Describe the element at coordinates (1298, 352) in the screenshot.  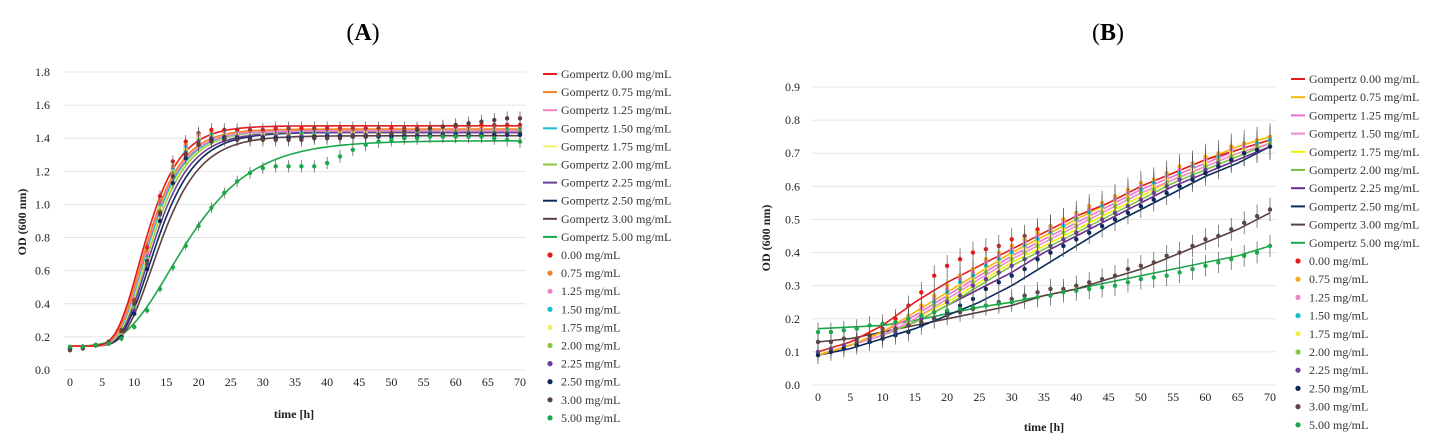
I see `panel-b-legend-marker` at that location.